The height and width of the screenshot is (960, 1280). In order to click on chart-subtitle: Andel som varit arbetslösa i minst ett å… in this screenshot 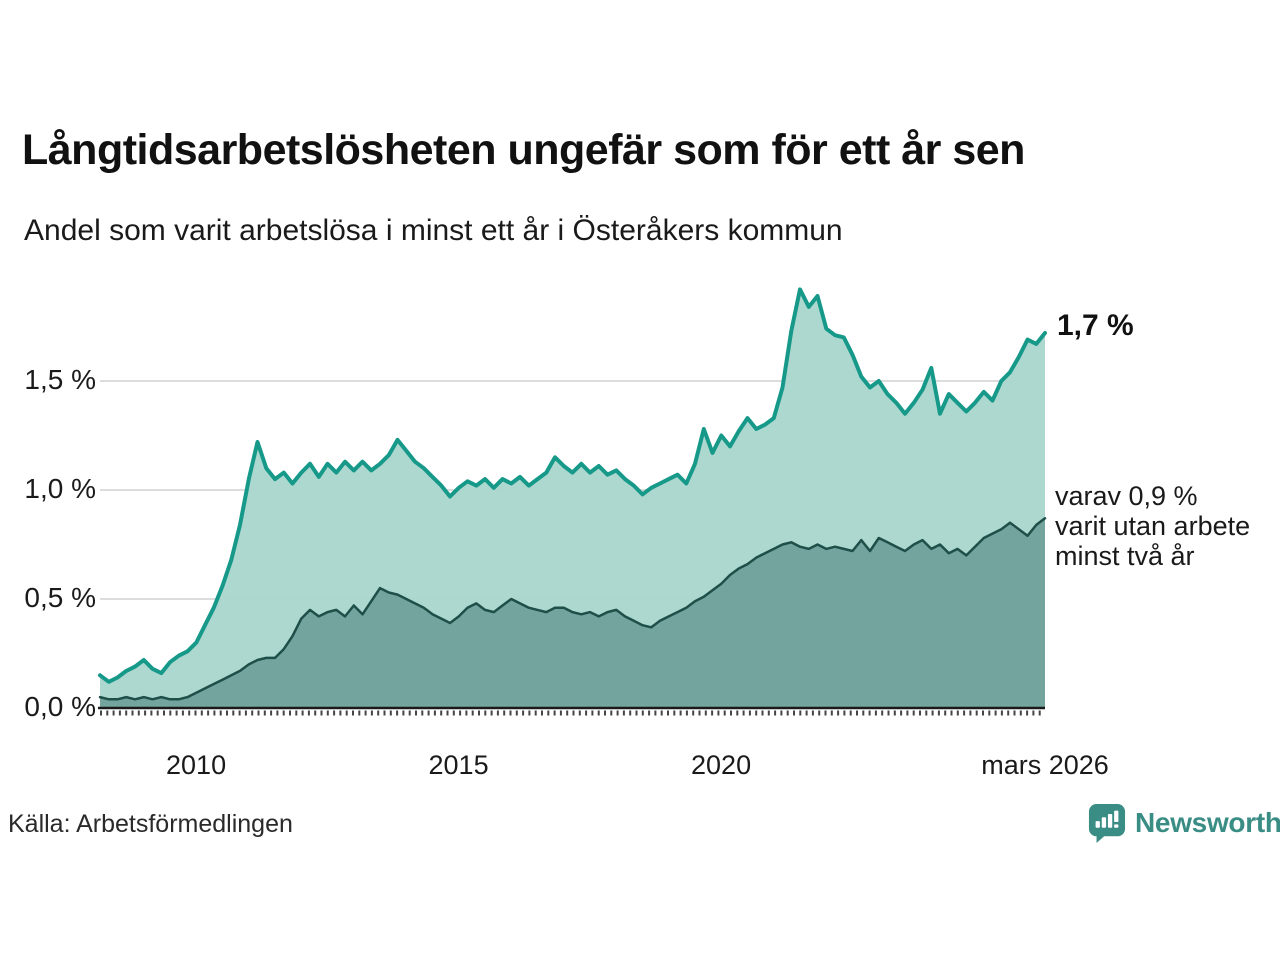, I will do `click(433, 230)`.